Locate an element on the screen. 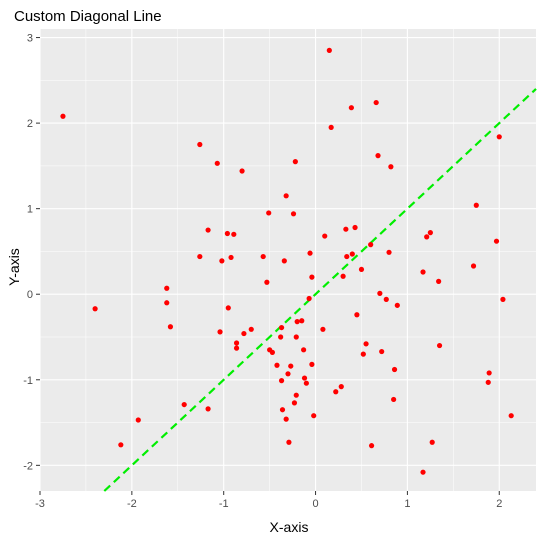 This screenshot has width=545, height=543. y-tick-label: 3 is located at coordinates (30, 39).